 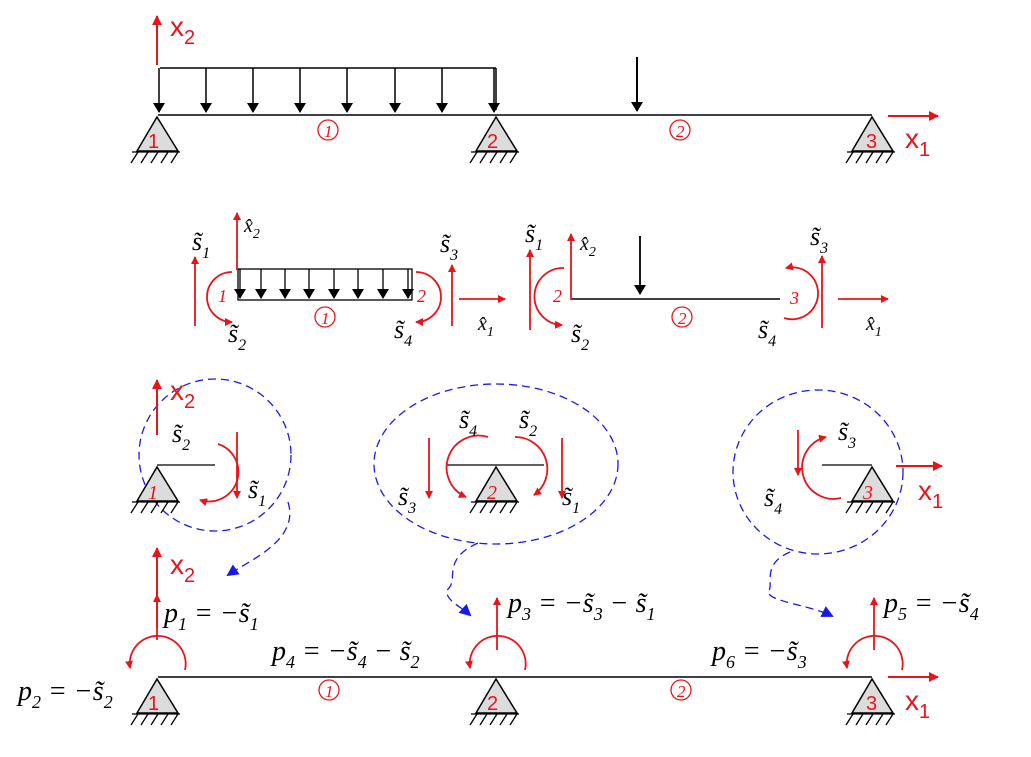 I want to click on panel-node-3-equilibrium: x1 3 s̃3 s̃4, so click(x=837, y=503).